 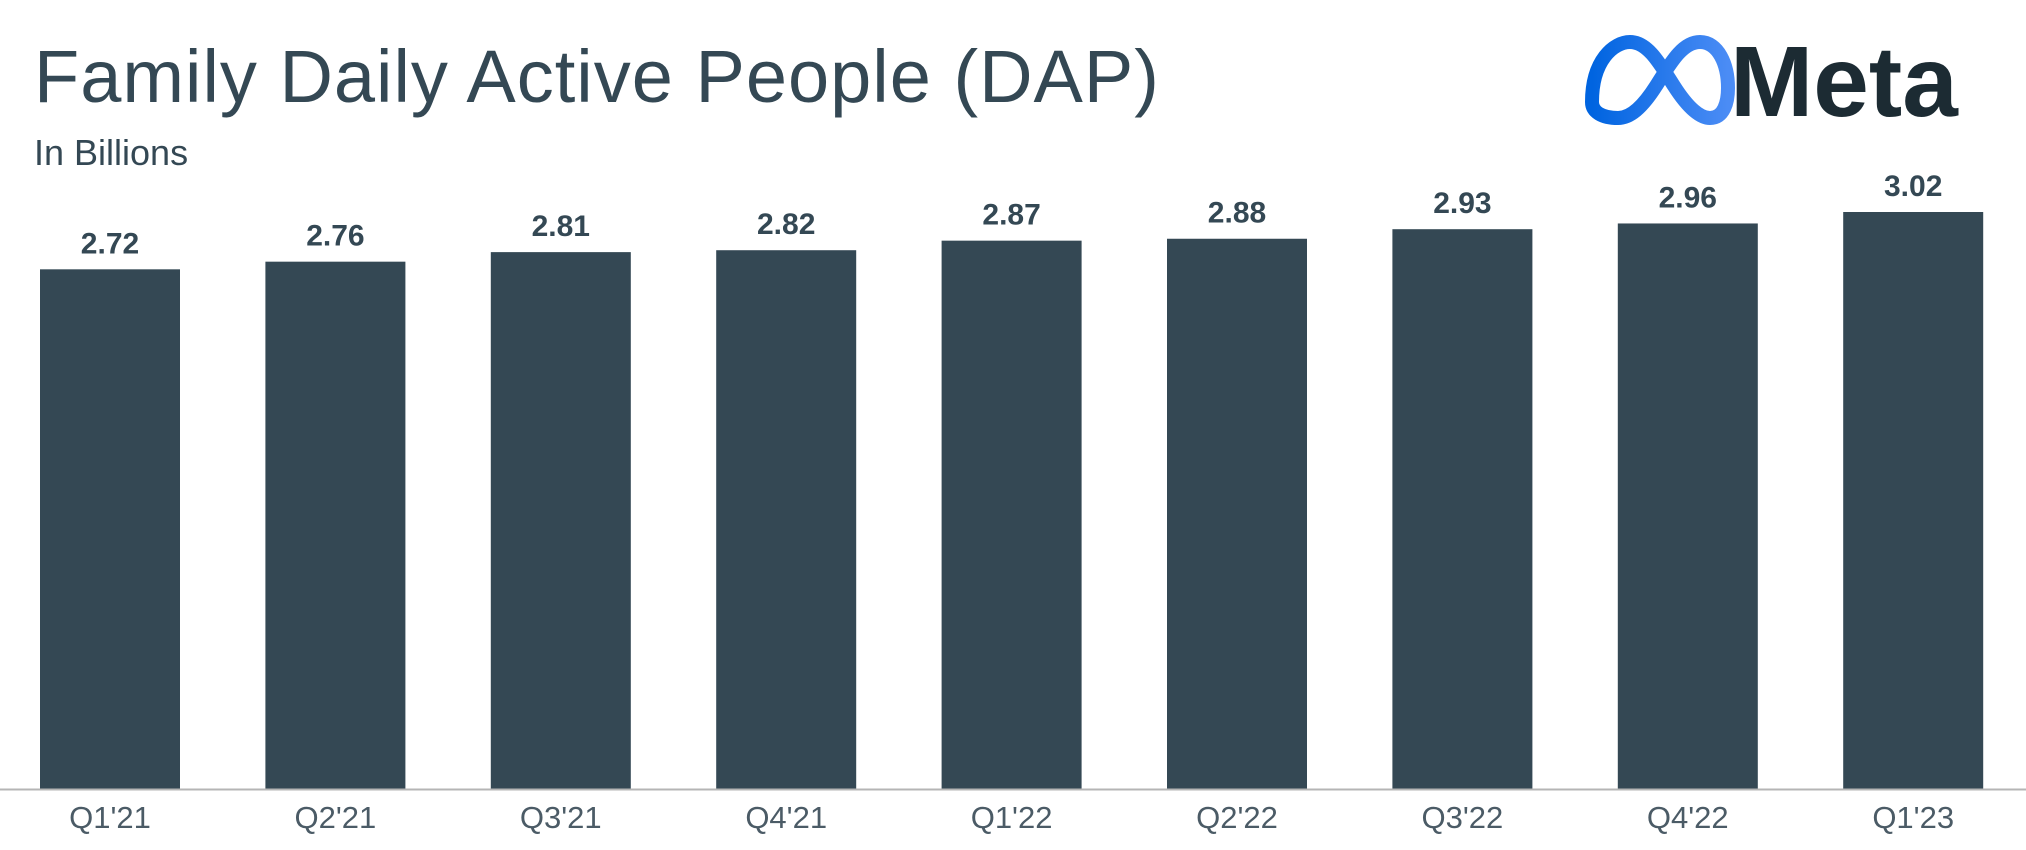 I want to click on chart-subtitle: In Billions, so click(x=111, y=152).